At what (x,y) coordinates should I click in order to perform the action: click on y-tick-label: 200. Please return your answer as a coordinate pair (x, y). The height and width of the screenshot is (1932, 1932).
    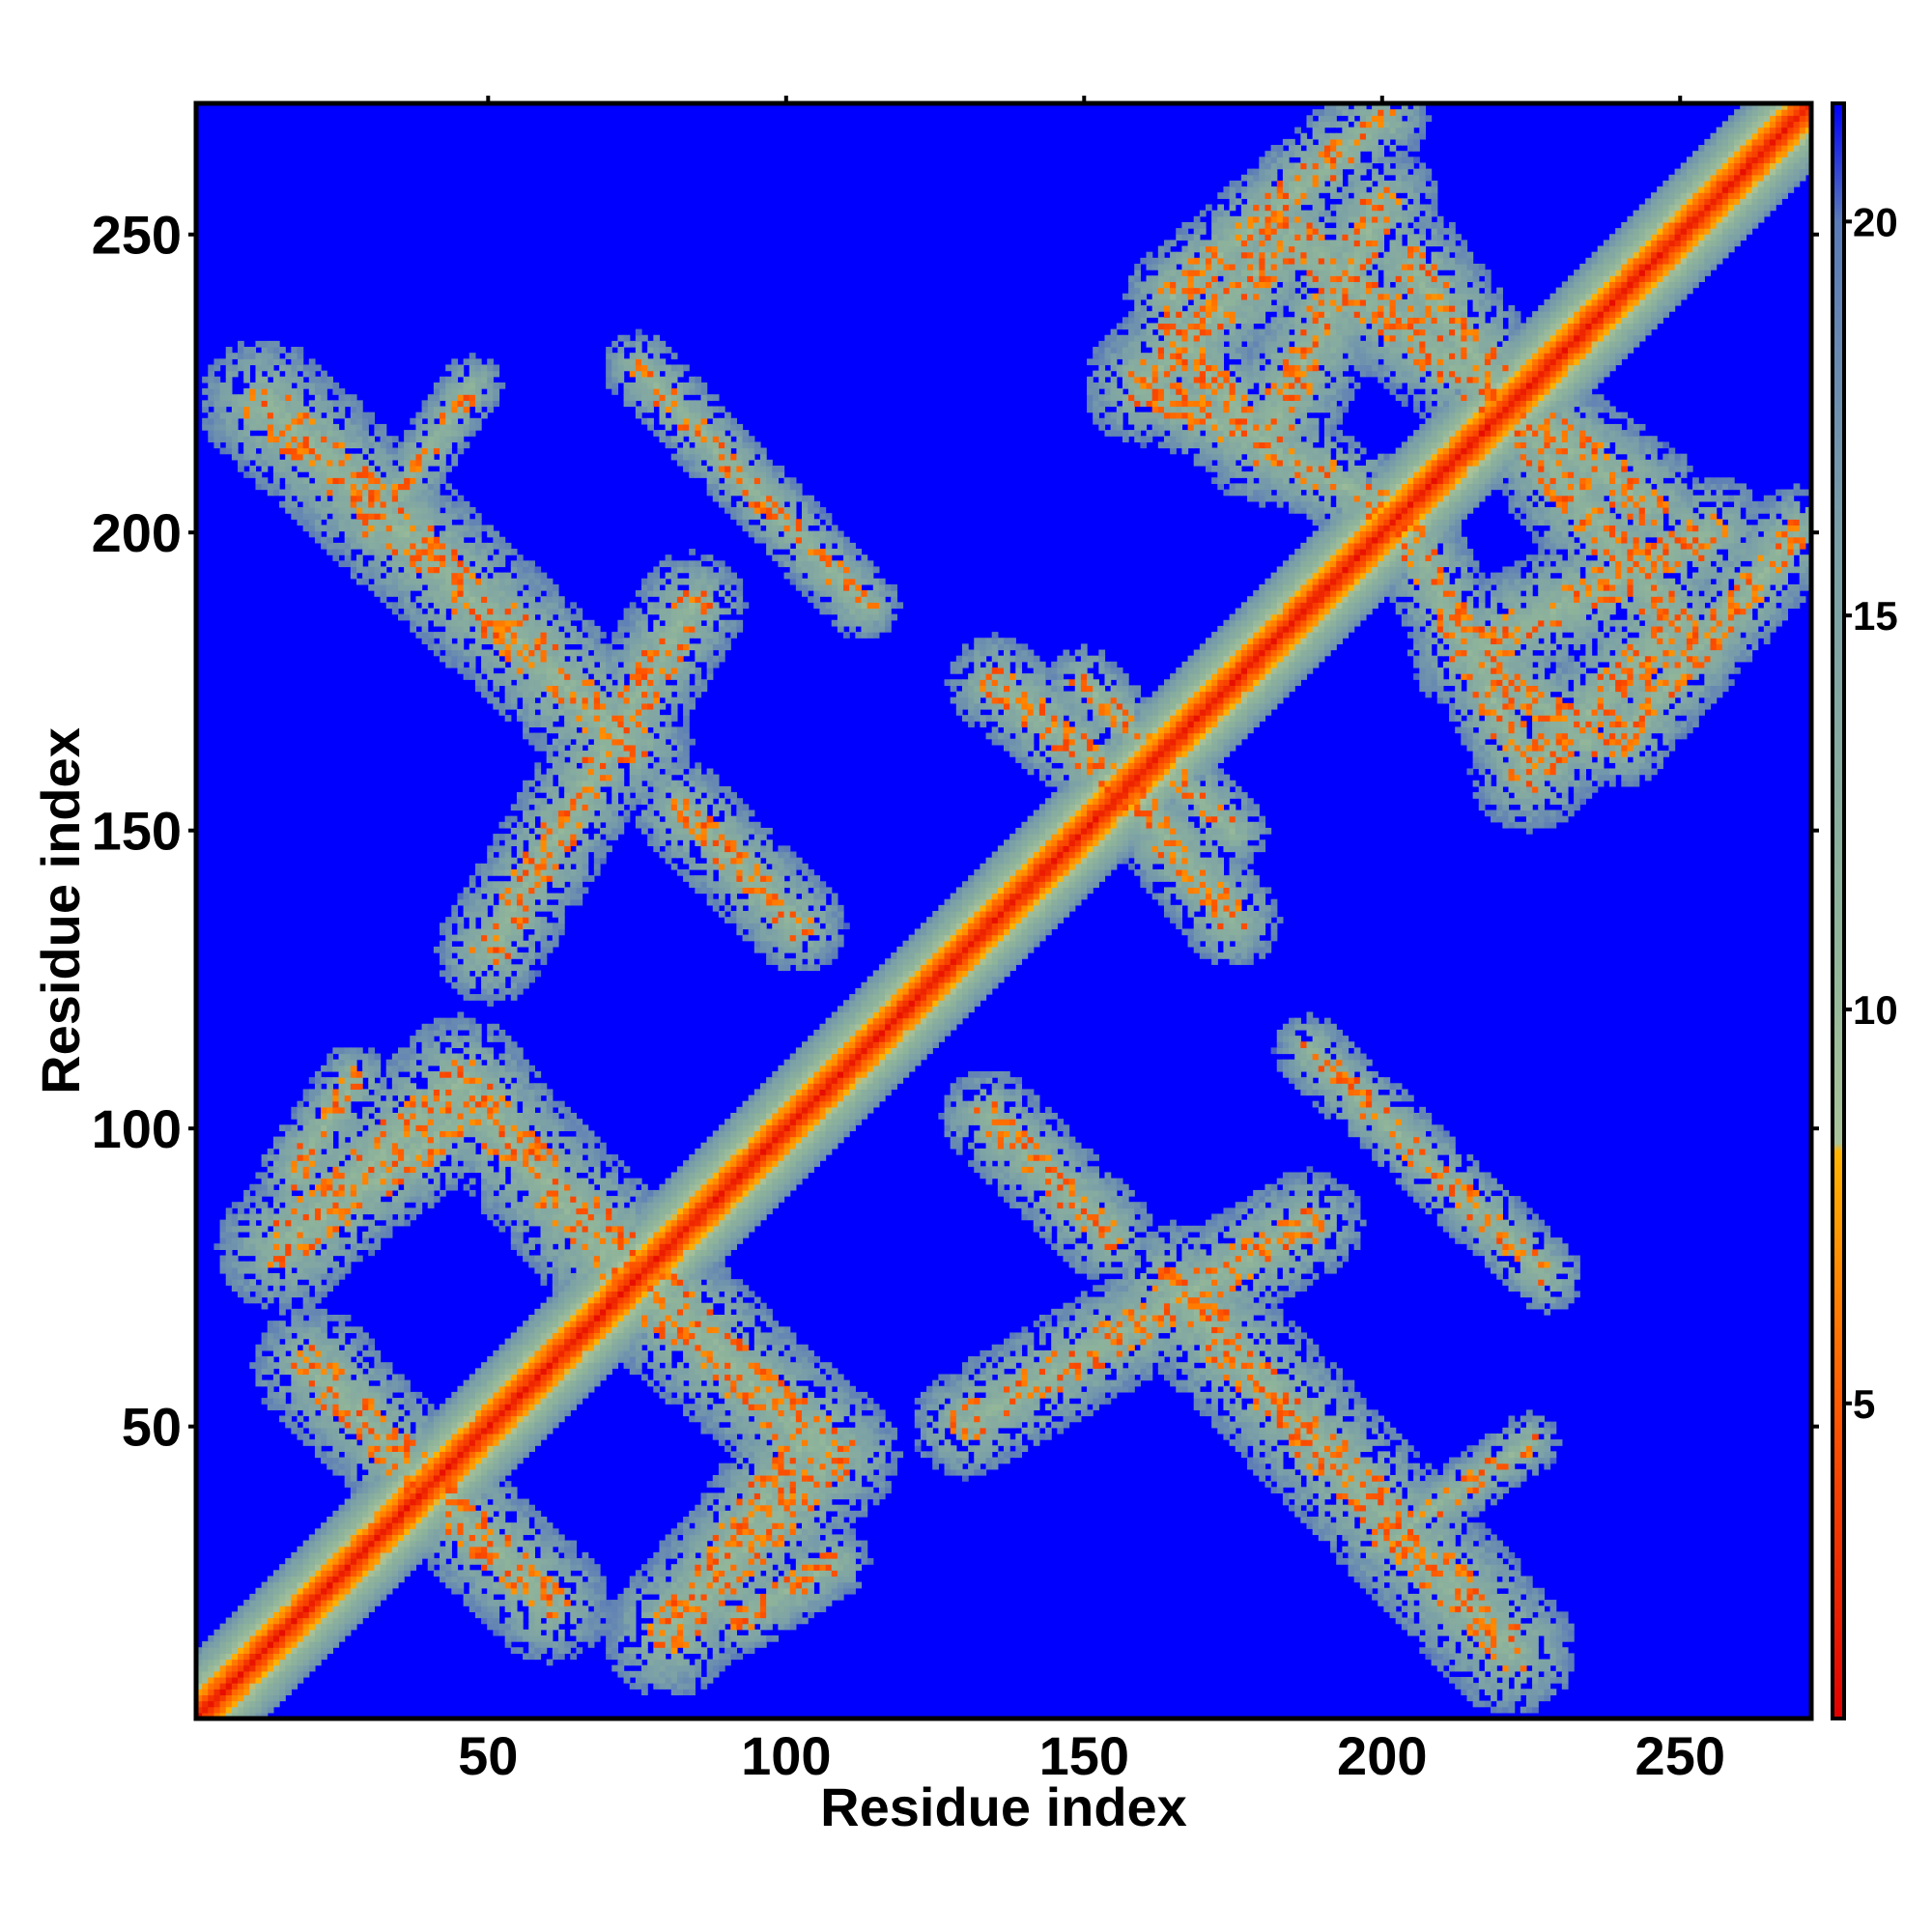
    Looking at the image, I should click on (137, 532).